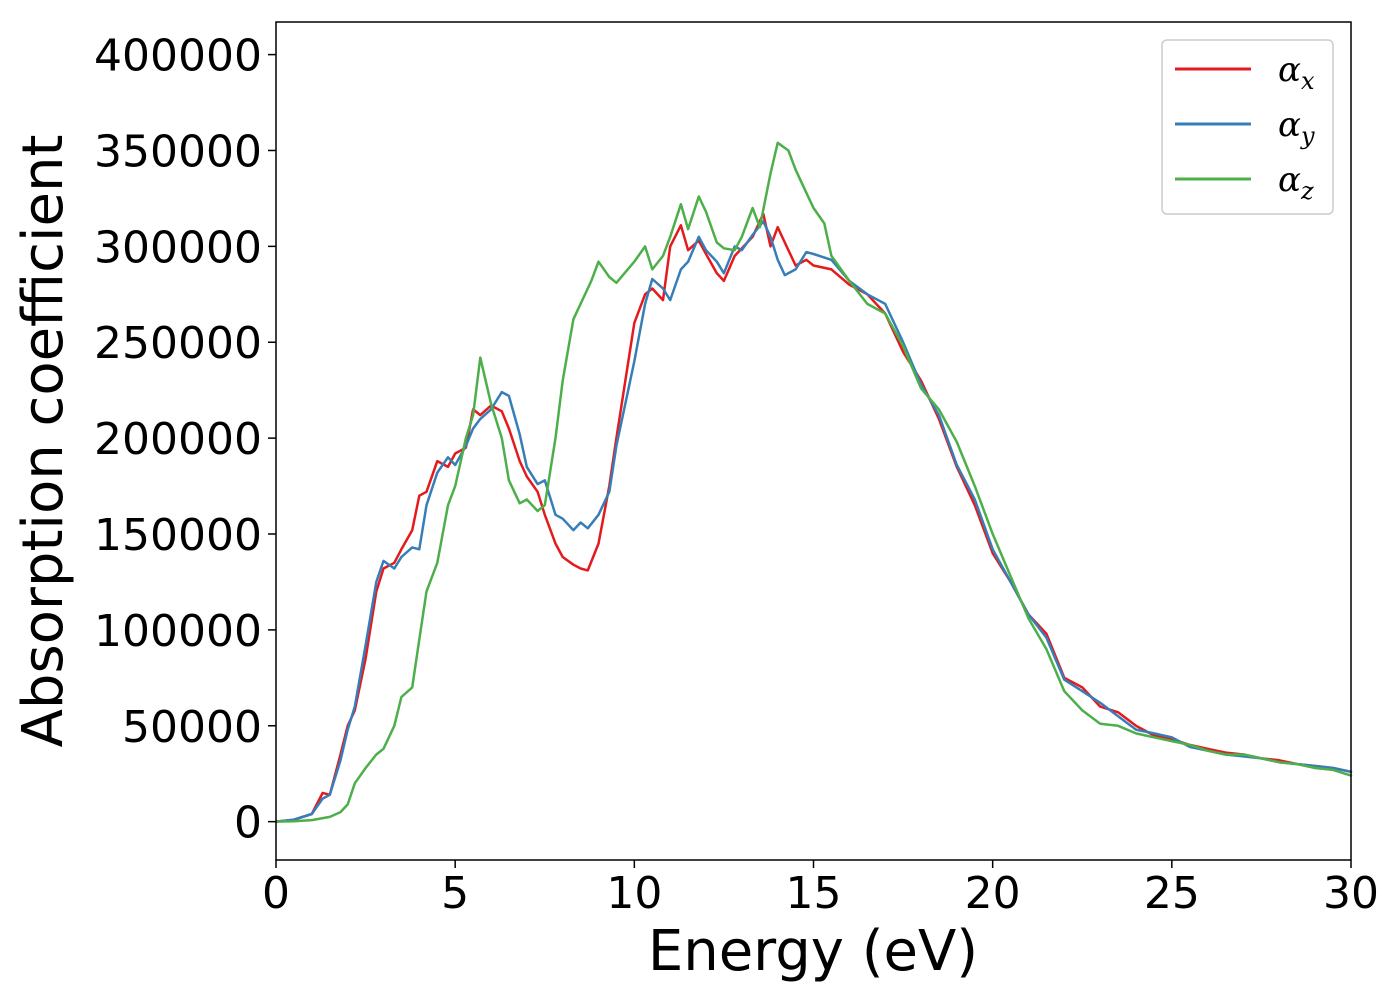  What do you see at coordinates (248, 823) in the screenshot?
I see `y-tick-label: 0` at bounding box center [248, 823].